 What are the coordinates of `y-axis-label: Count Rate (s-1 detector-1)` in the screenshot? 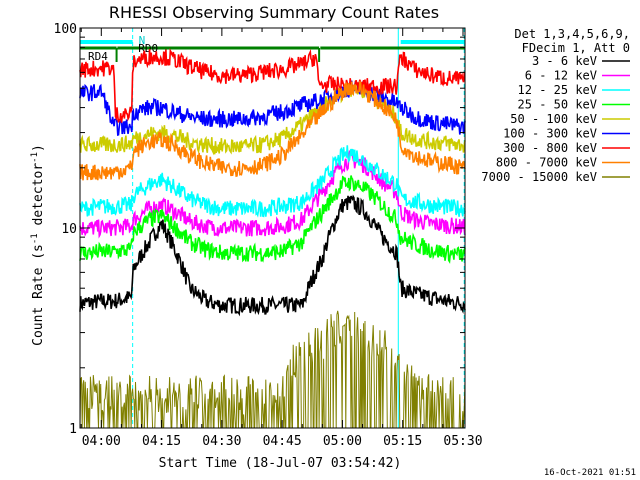 It's located at (38, 245).